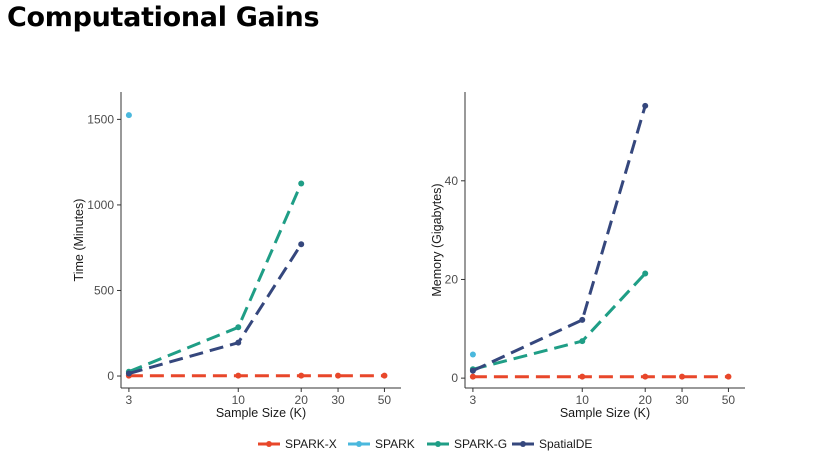  What do you see at coordinates (452, 181) in the screenshot?
I see `y-tick-label: 40` at bounding box center [452, 181].